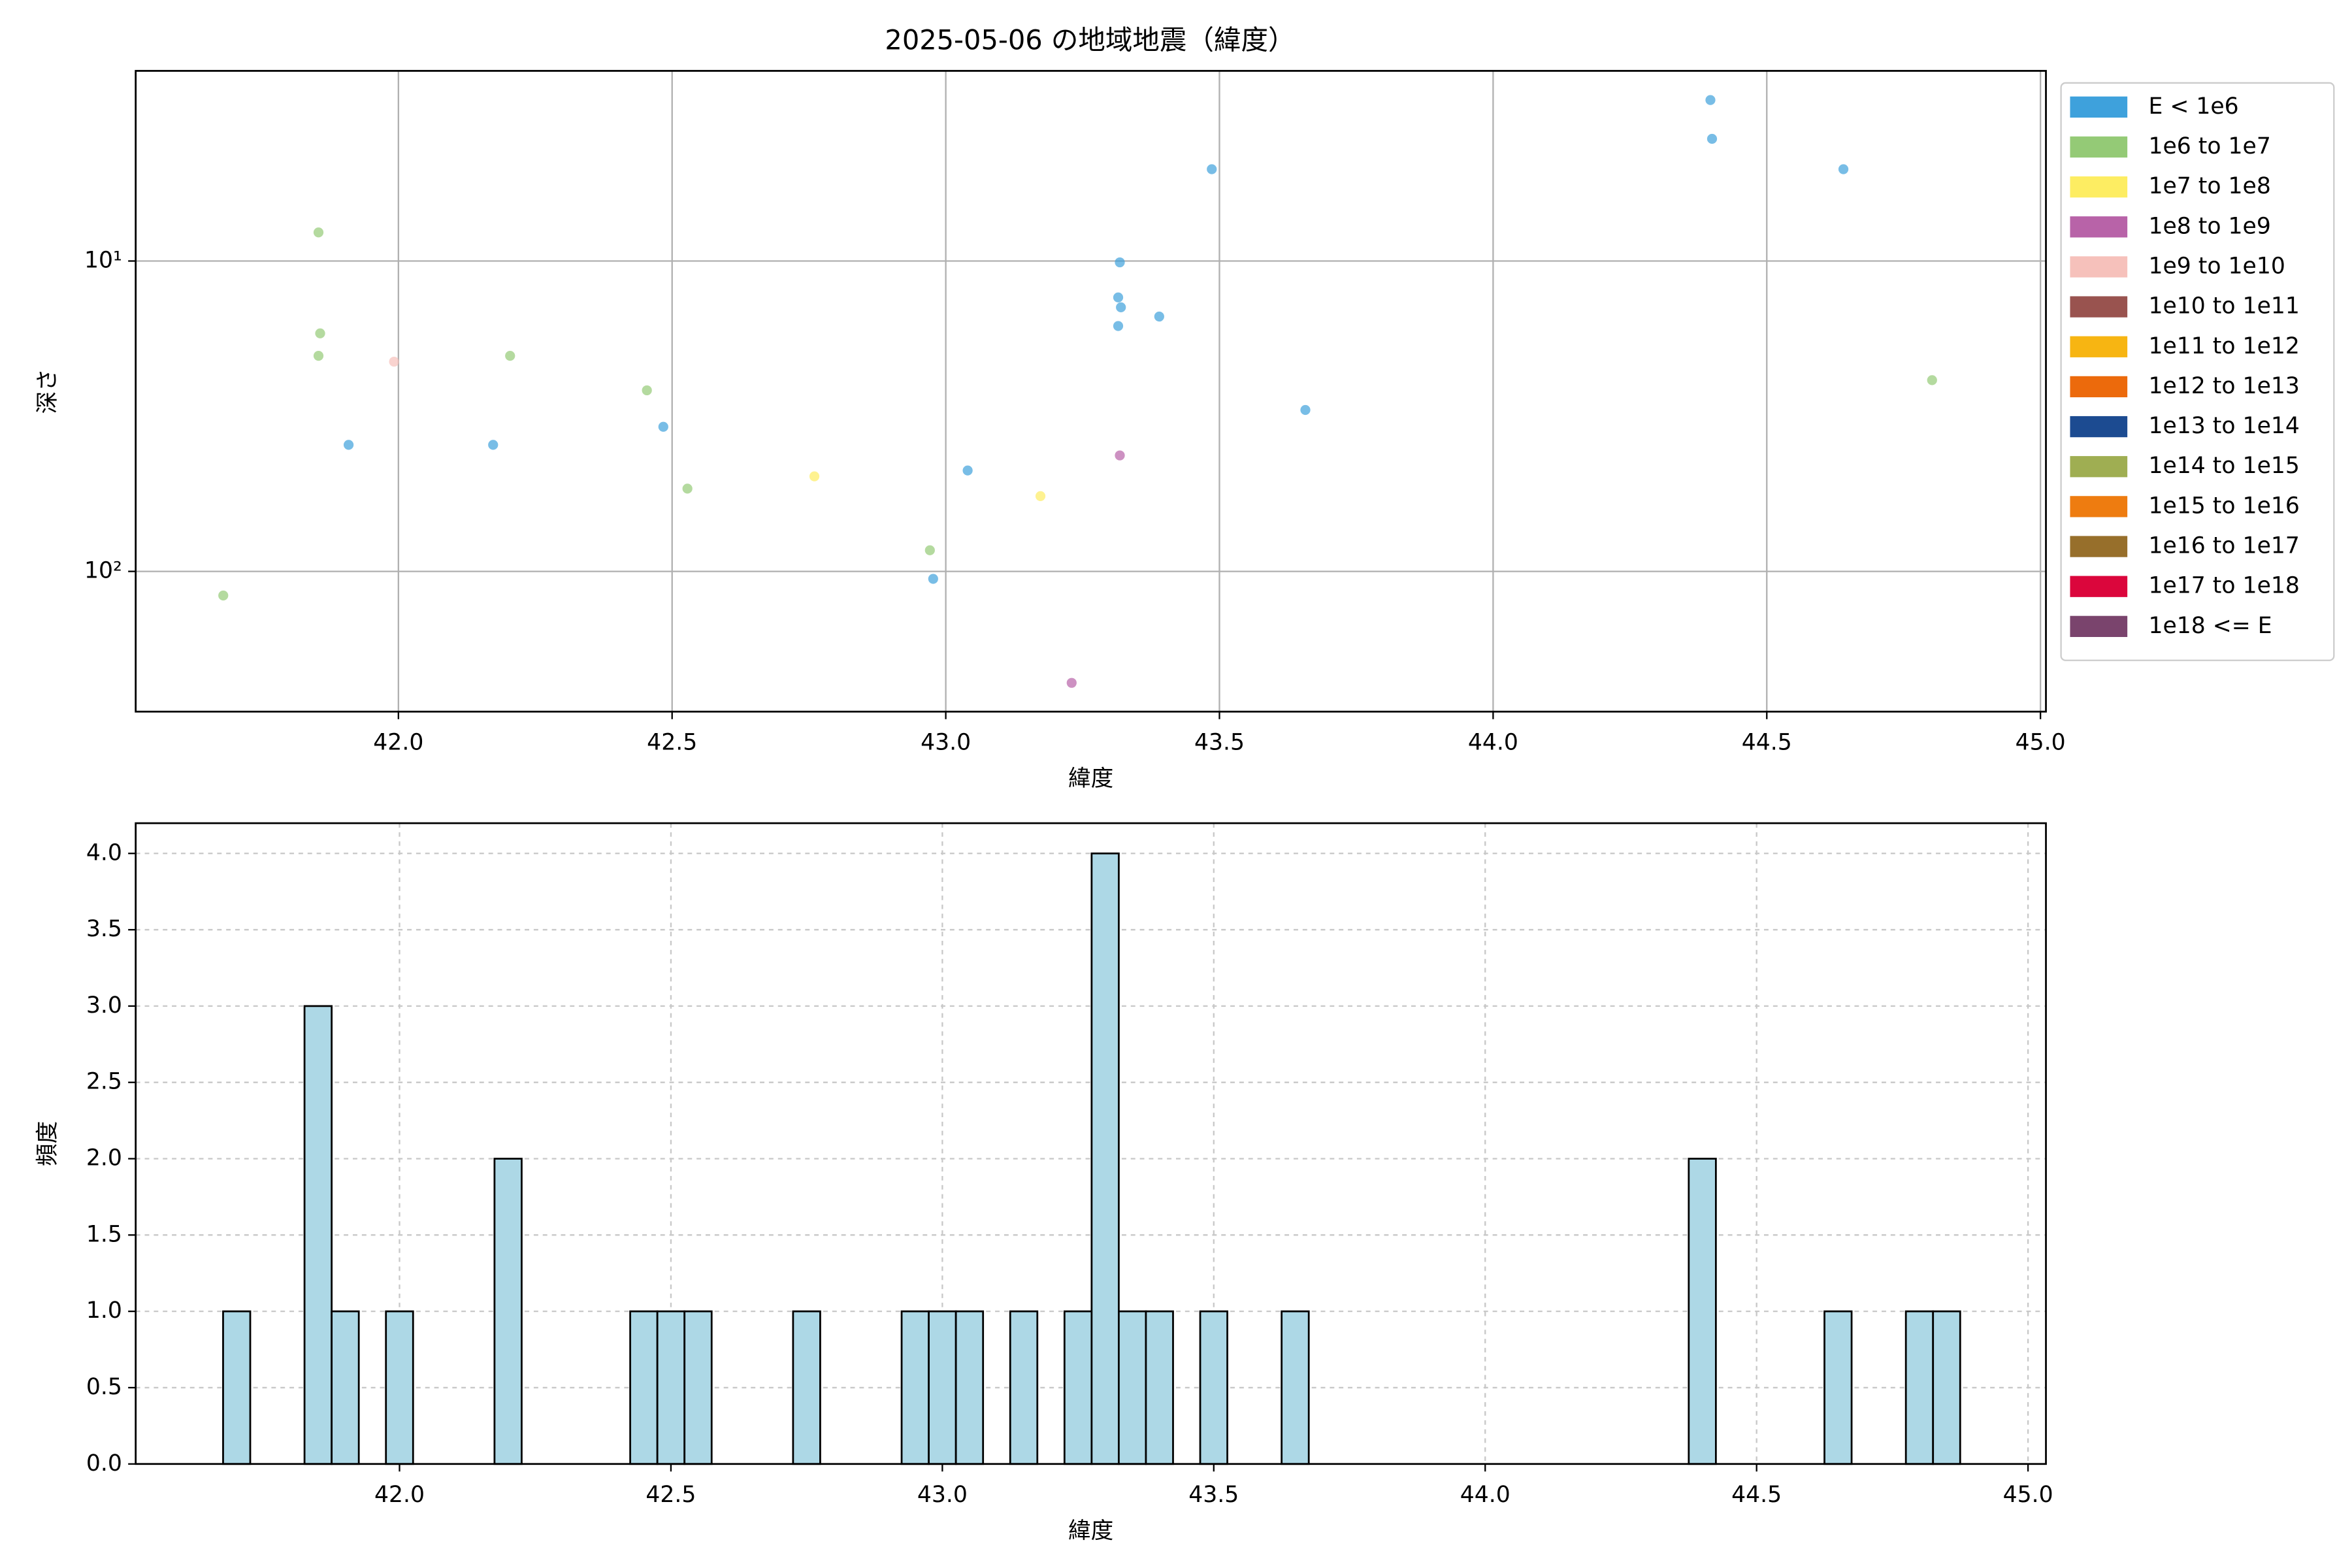 The height and width of the screenshot is (1568, 2352). I want to click on x-tick-label: 43.5, so click(1213, 1495).